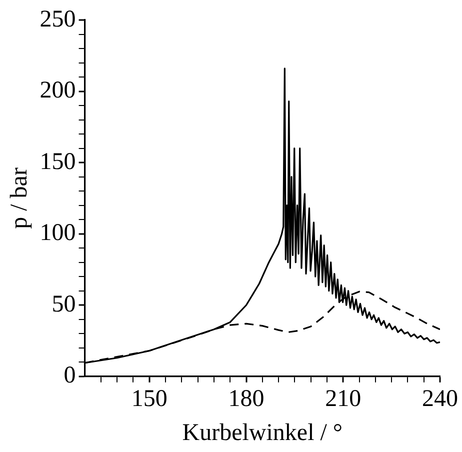 The height and width of the screenshot is (452, 462). Describe the element at coordinates (70, 375) in the screenshot. I see `y-tick-label: 0` at that location.